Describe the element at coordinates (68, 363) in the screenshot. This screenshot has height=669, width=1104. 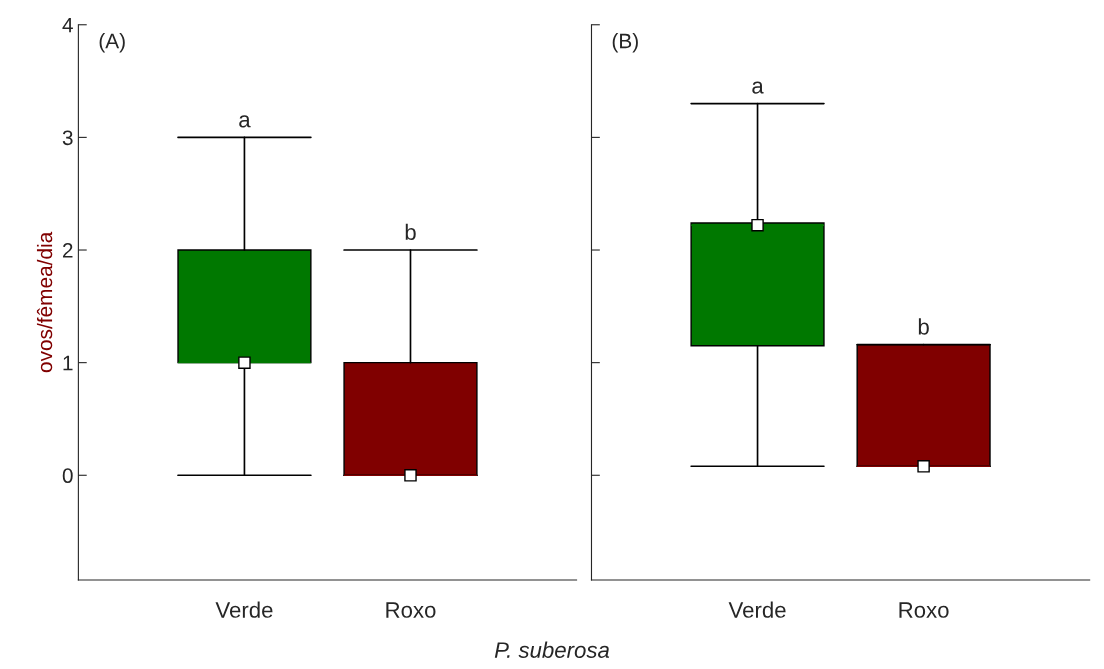
I see `y-tick-label: 1` at that location.